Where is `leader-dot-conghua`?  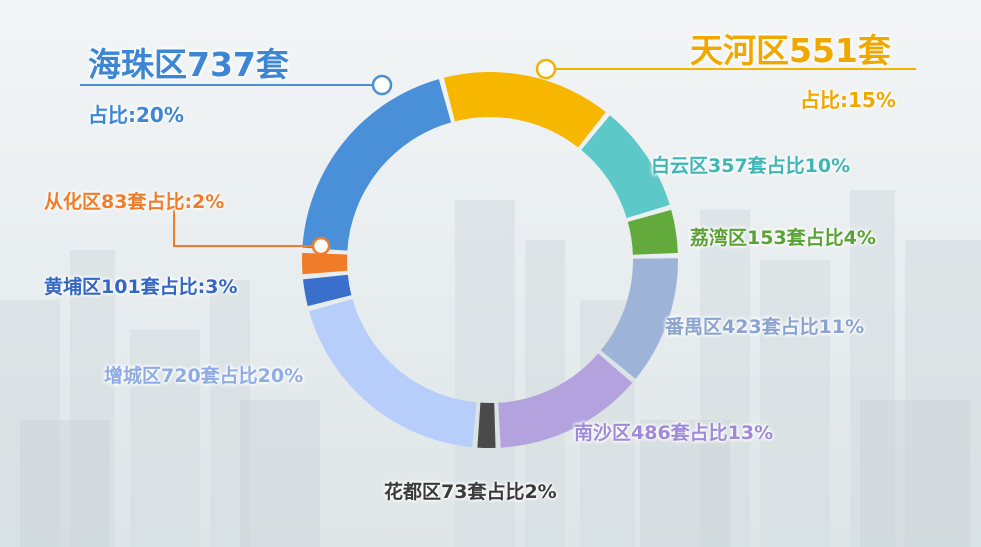 leader-dot-conghua is located at coordinates (321, 246).